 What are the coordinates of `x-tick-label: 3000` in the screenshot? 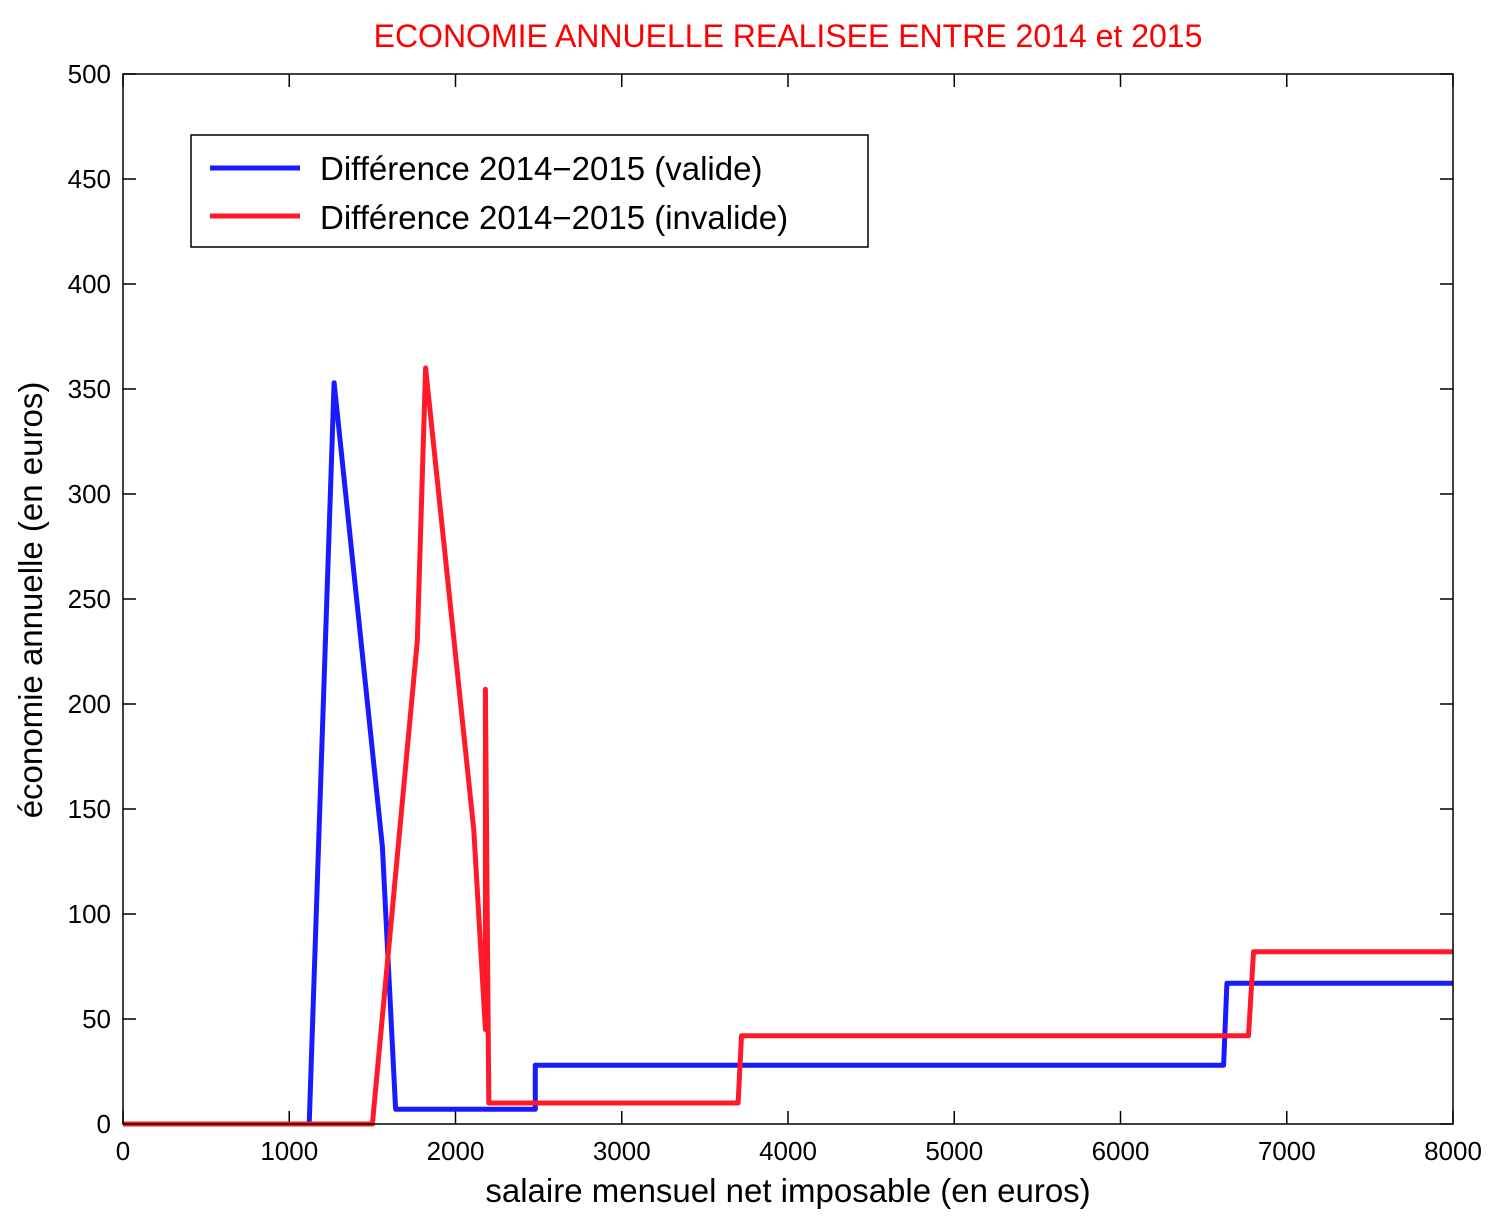 It's located at (622, 1151).